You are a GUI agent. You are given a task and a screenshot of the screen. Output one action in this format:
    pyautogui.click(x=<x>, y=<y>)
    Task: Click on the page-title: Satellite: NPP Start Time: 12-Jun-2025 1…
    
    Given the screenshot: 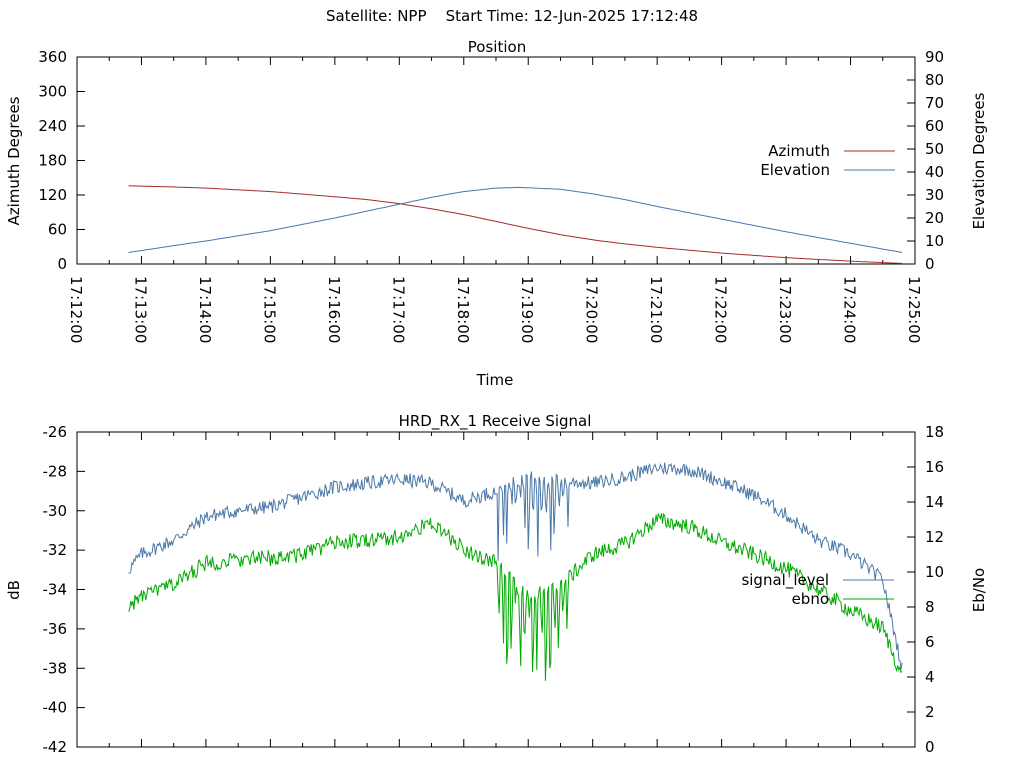 What is the action you would take?
    pyautogui.click(x=512, y=16)
    